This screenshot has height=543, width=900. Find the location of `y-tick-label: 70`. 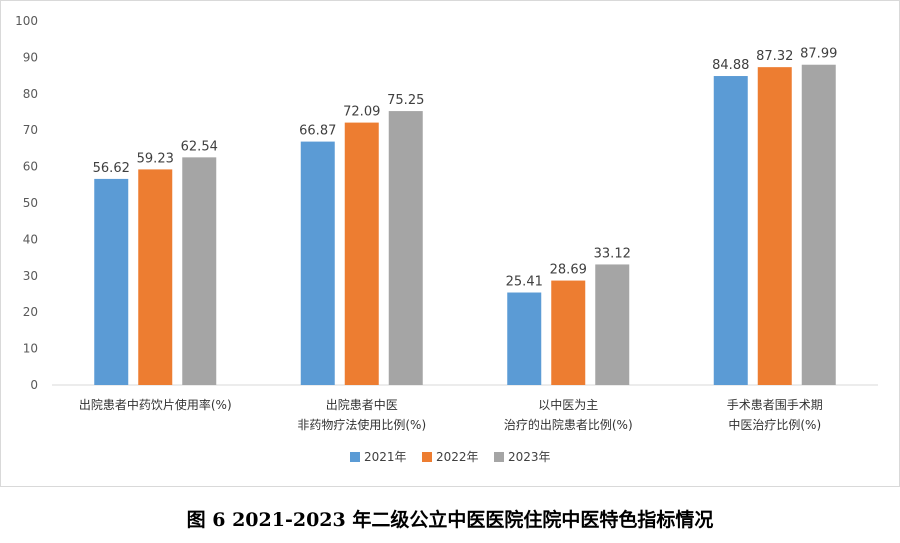

y-tick-label: 70 is located at coordinates (30, 130).